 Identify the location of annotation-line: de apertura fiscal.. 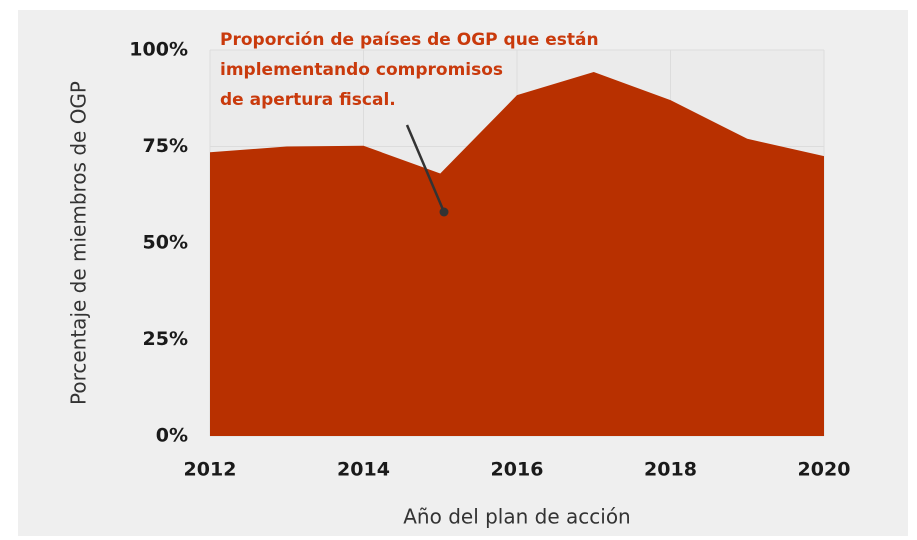
(308, 100).